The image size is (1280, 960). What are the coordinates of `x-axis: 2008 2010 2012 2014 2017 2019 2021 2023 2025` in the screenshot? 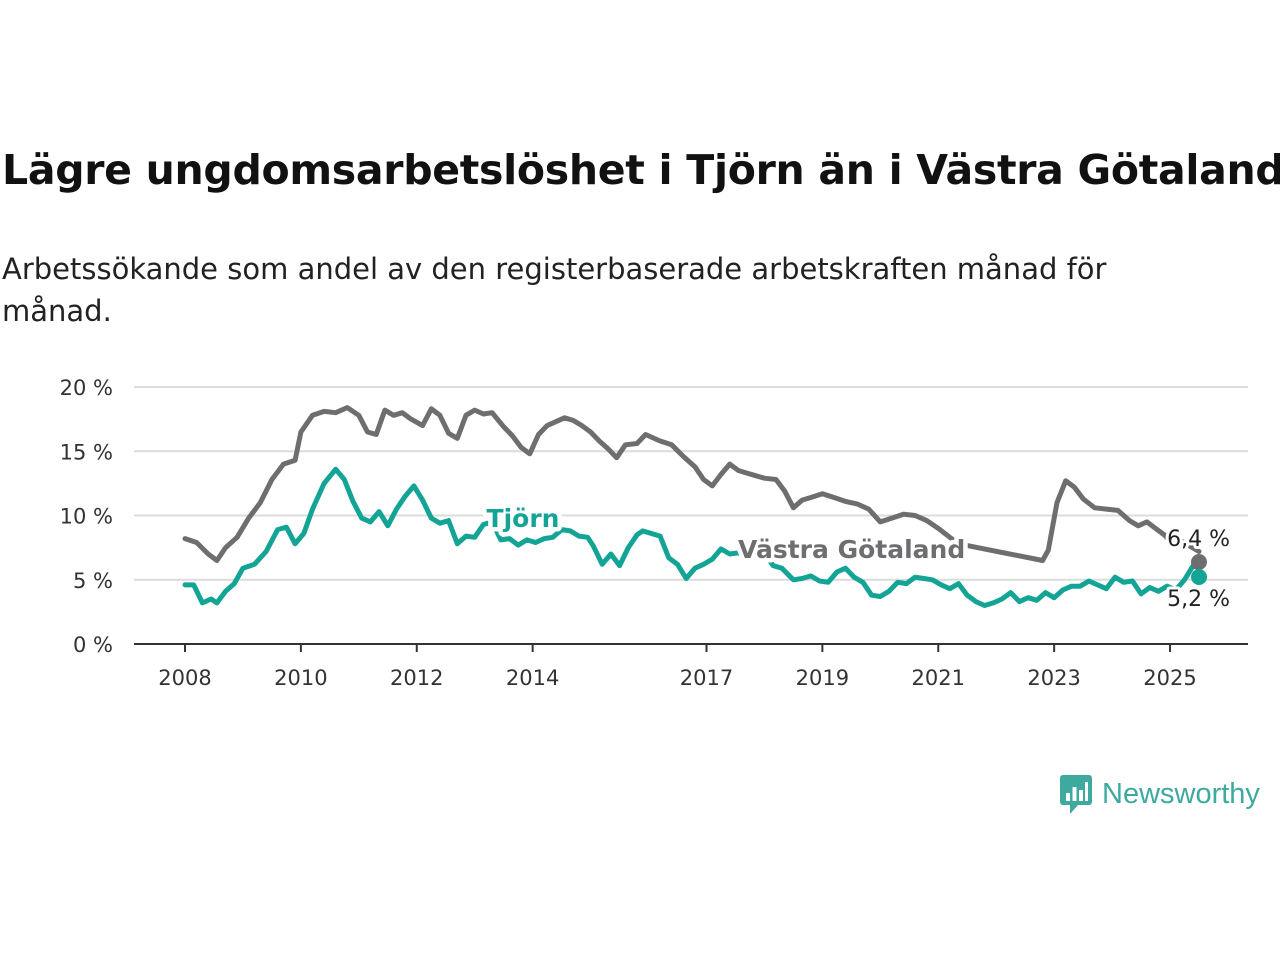 It's located at (691, 666).